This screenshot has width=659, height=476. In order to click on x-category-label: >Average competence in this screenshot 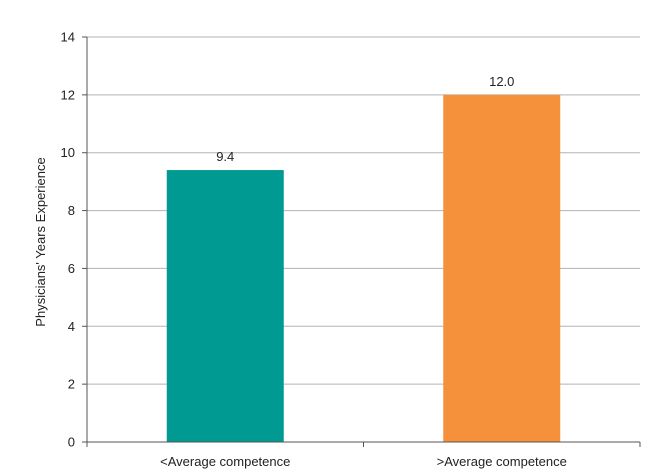, I will do `click(502, 461)`.